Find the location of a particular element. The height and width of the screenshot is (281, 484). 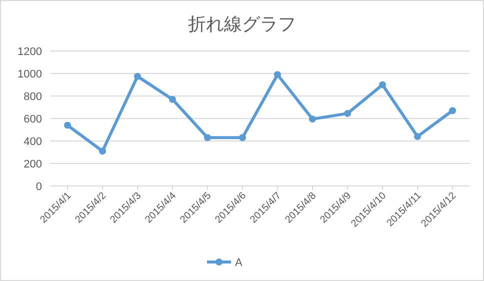

title: 折れ線グラフ is located at coordinates (242, 24).